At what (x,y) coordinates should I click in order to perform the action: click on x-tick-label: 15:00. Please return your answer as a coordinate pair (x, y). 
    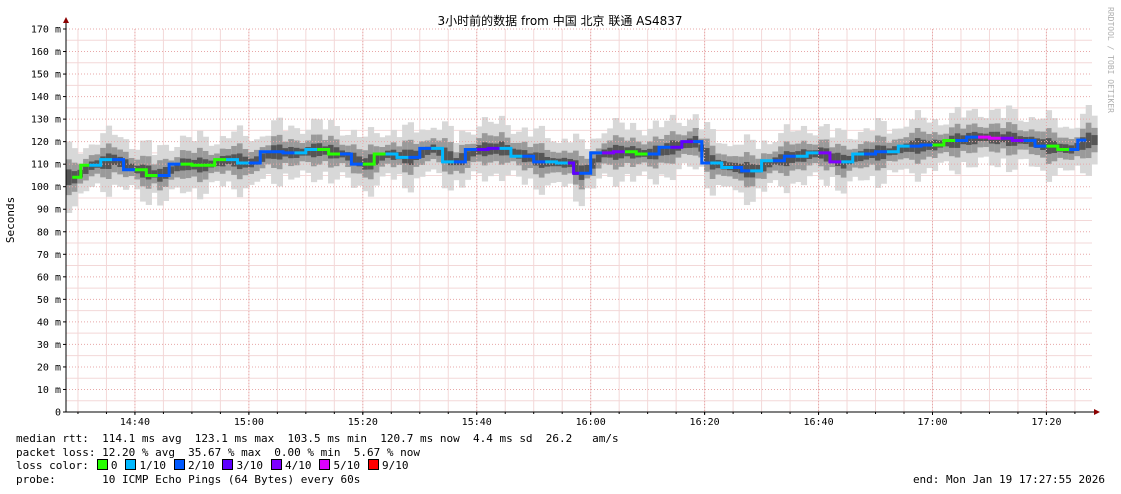
    Looking at the image, I should click on (249, 422).